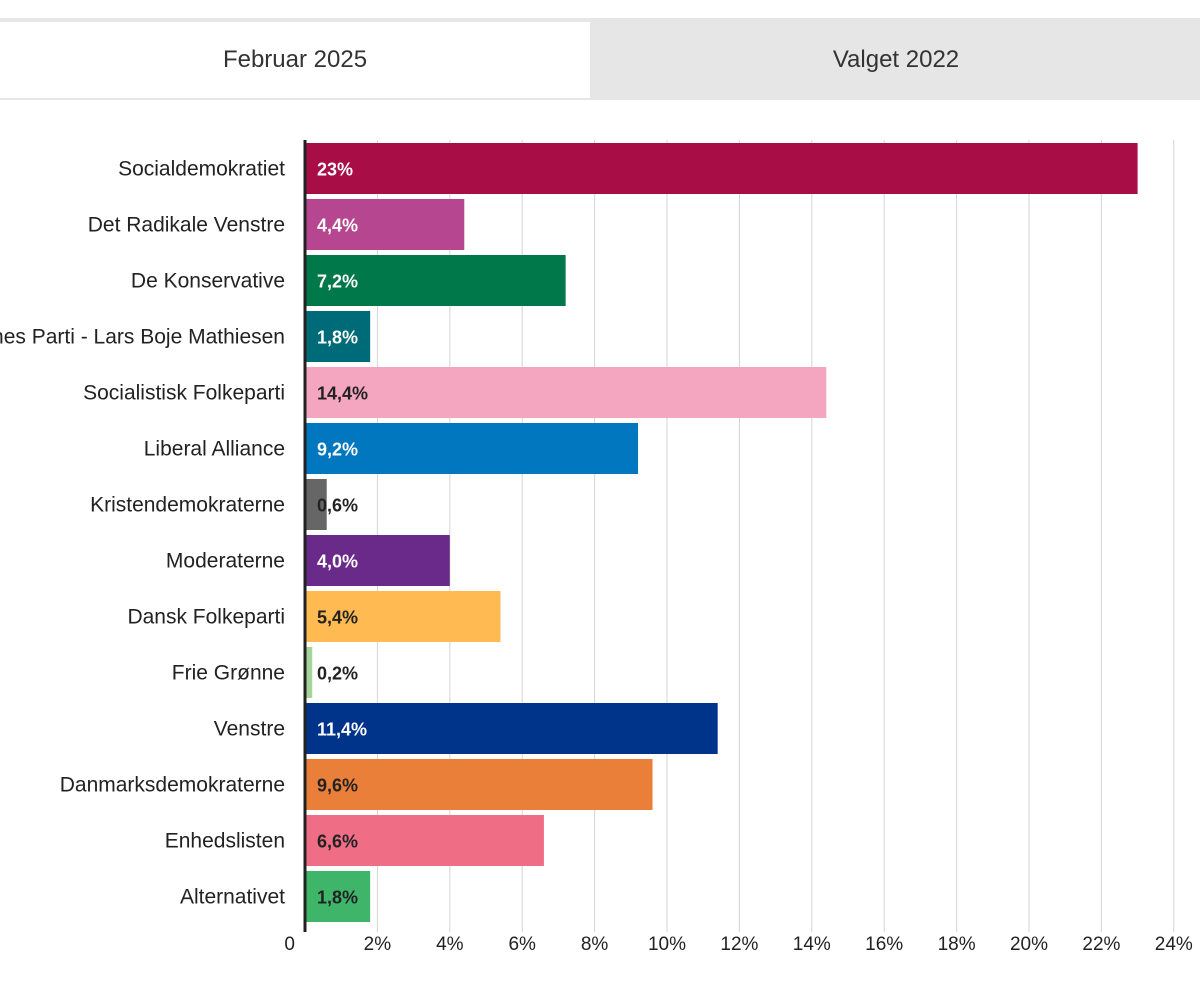 The width and height of the screenshot is (1200, 1000). Describe the element at coordinates (232, 897) in the screenshot. I see `category-label: Alternativet` at that location.